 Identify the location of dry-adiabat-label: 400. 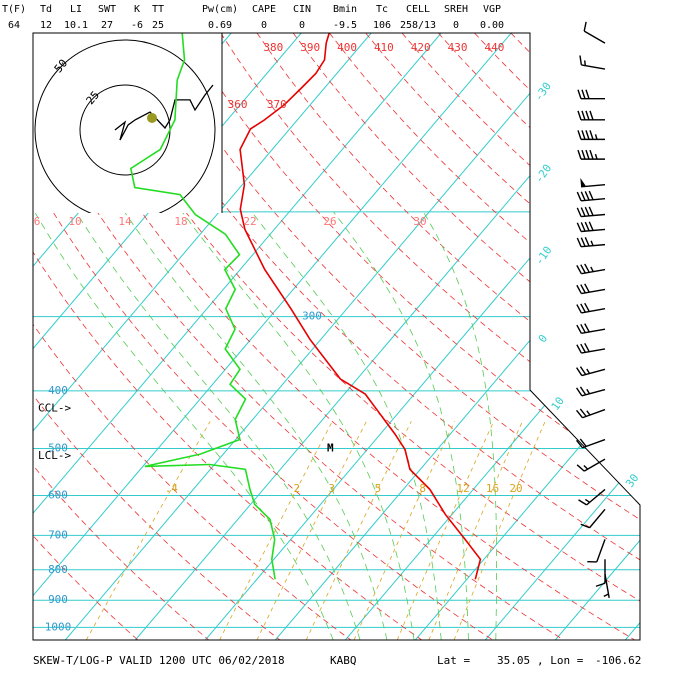
(347, 47).